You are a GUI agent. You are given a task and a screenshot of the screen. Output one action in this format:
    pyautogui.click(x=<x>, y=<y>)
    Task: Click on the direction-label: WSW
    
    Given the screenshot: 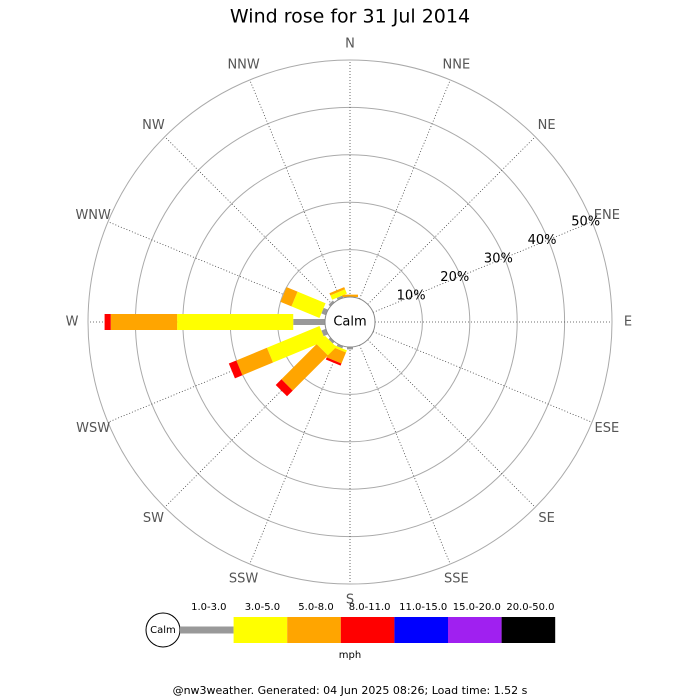 What is the action you would take?
    pyautogui.click(x=93, y=428)
    